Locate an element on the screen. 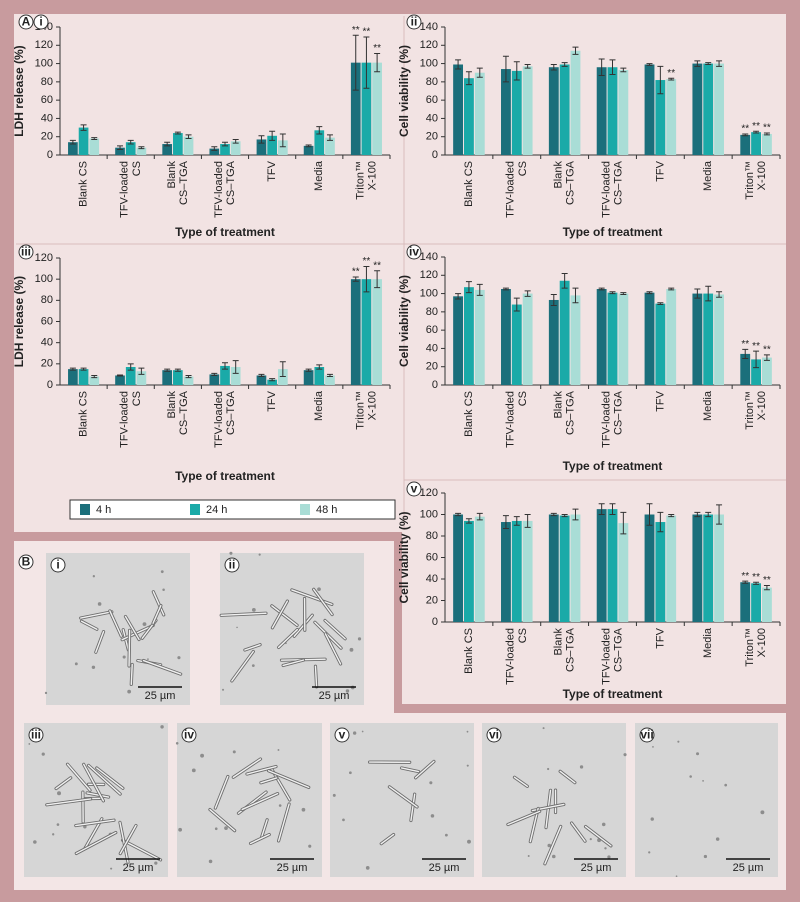  y-tick-label: 140 is located at coordinates (429, 257).